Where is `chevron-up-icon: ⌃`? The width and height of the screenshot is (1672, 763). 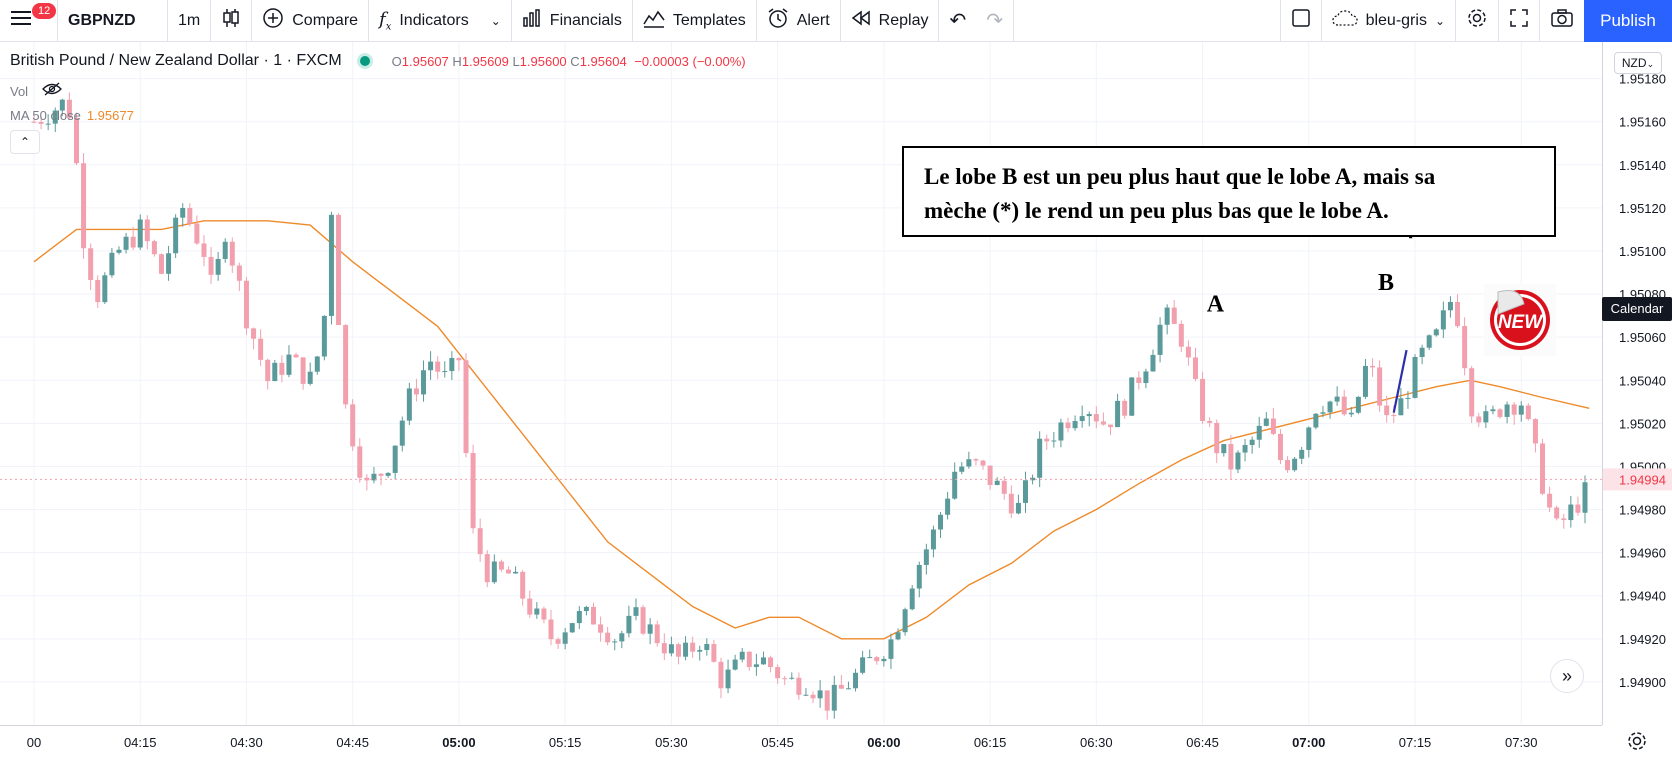 chevron-up-icon: ⌃ is located at coordinates (25, 142).